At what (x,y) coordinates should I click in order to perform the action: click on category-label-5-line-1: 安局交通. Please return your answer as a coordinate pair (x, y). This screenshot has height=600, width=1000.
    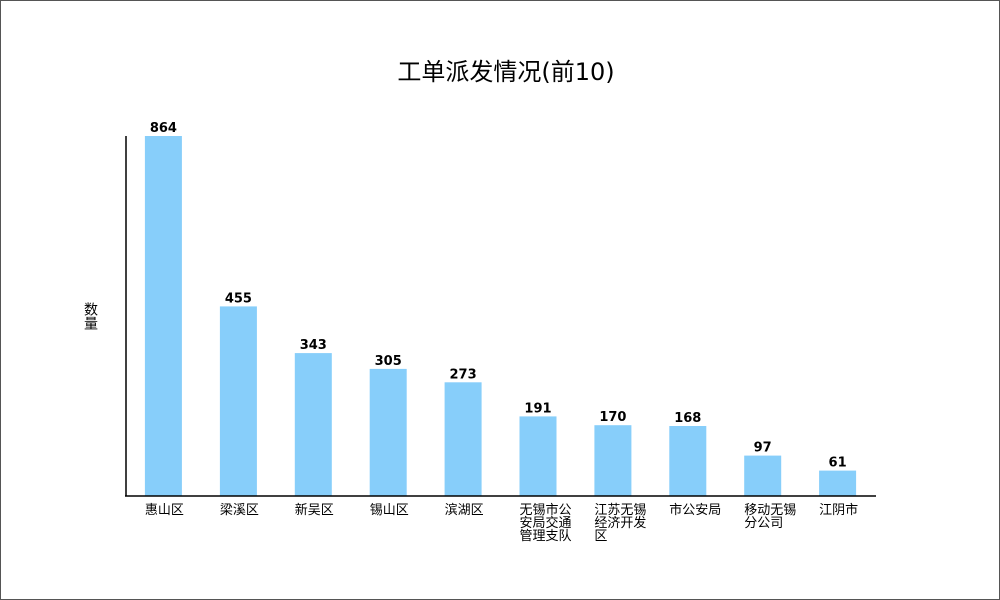
    Looking at the image, I should click on (546, 523).